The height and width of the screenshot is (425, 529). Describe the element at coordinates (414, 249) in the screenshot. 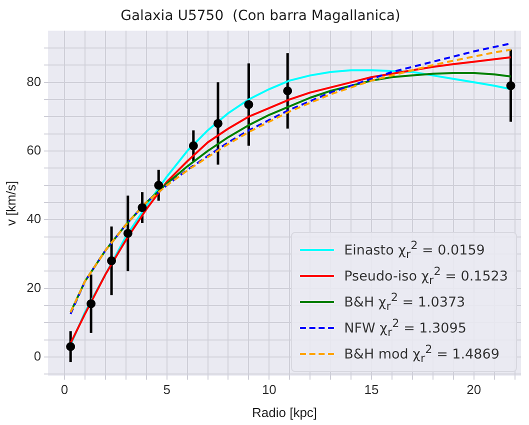

I see `legend-label: Einasto χ$_{r}$$^{2}$ = 0.0159` at that location.